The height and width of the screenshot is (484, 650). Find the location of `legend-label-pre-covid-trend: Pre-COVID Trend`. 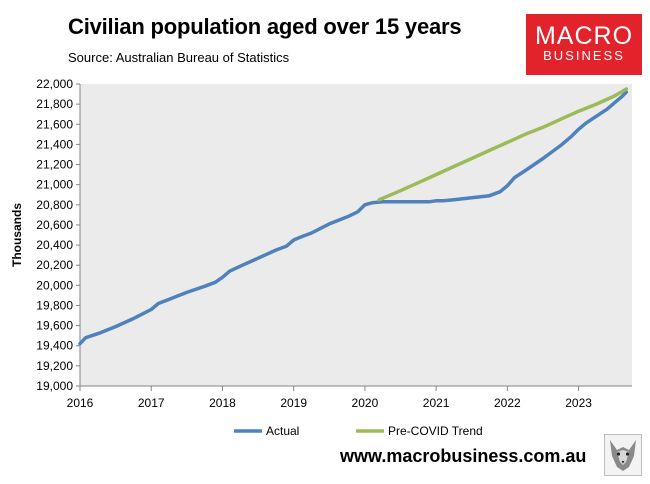

legend-label-pre-covid-trend: Pre-COVID Trend is located at coordinates (435, 431).